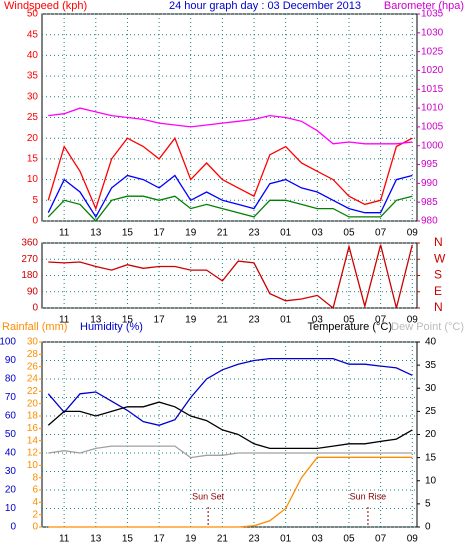 The width and height of the screenshot is (468, 555). I want to click on y-tick-label: 24, so click(33, 379).